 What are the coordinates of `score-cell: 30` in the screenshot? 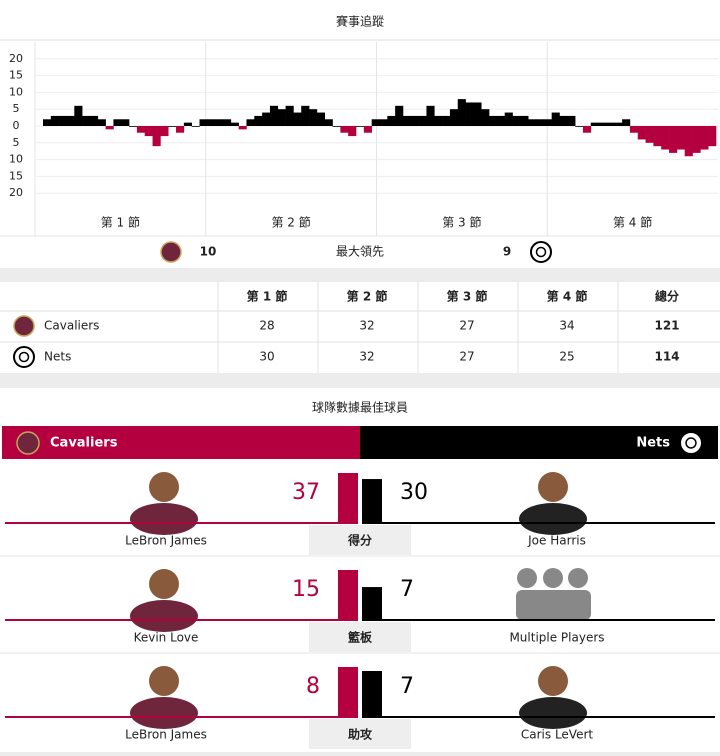 It's located at (266, 357).